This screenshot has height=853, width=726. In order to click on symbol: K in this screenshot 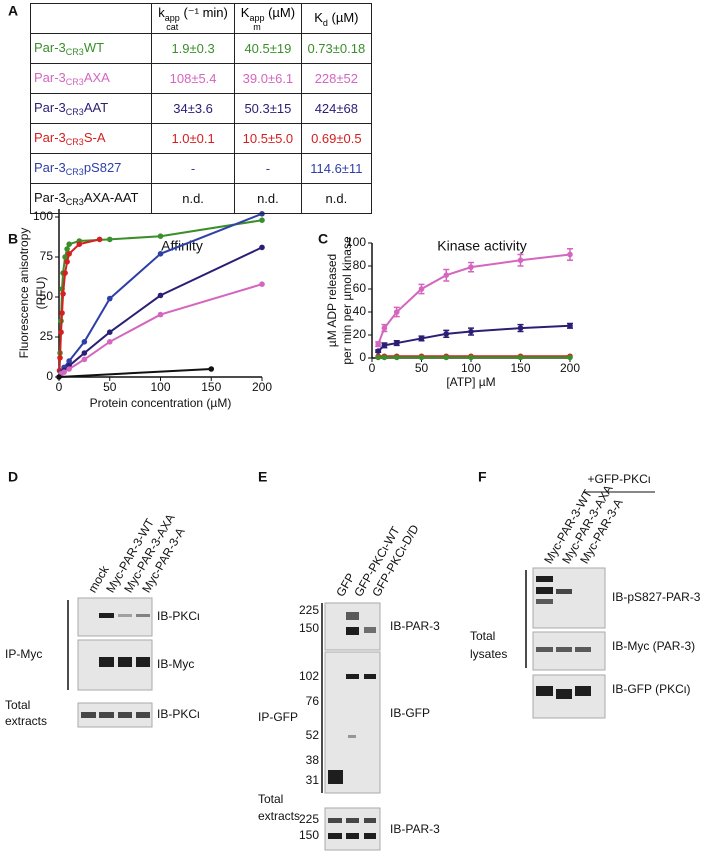, I will do `click(245, 12)`.